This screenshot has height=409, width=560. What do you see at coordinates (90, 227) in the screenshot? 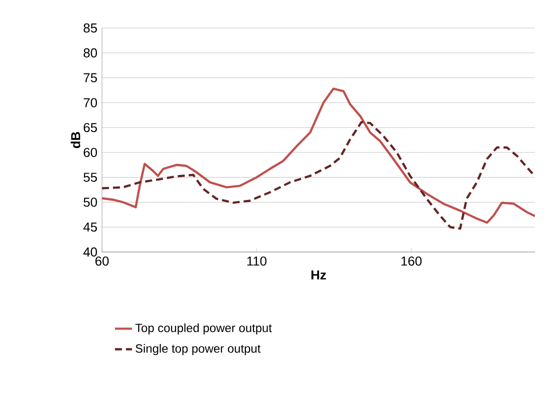
I see `y-tick-label: 45` at bounding box center [90, 227].